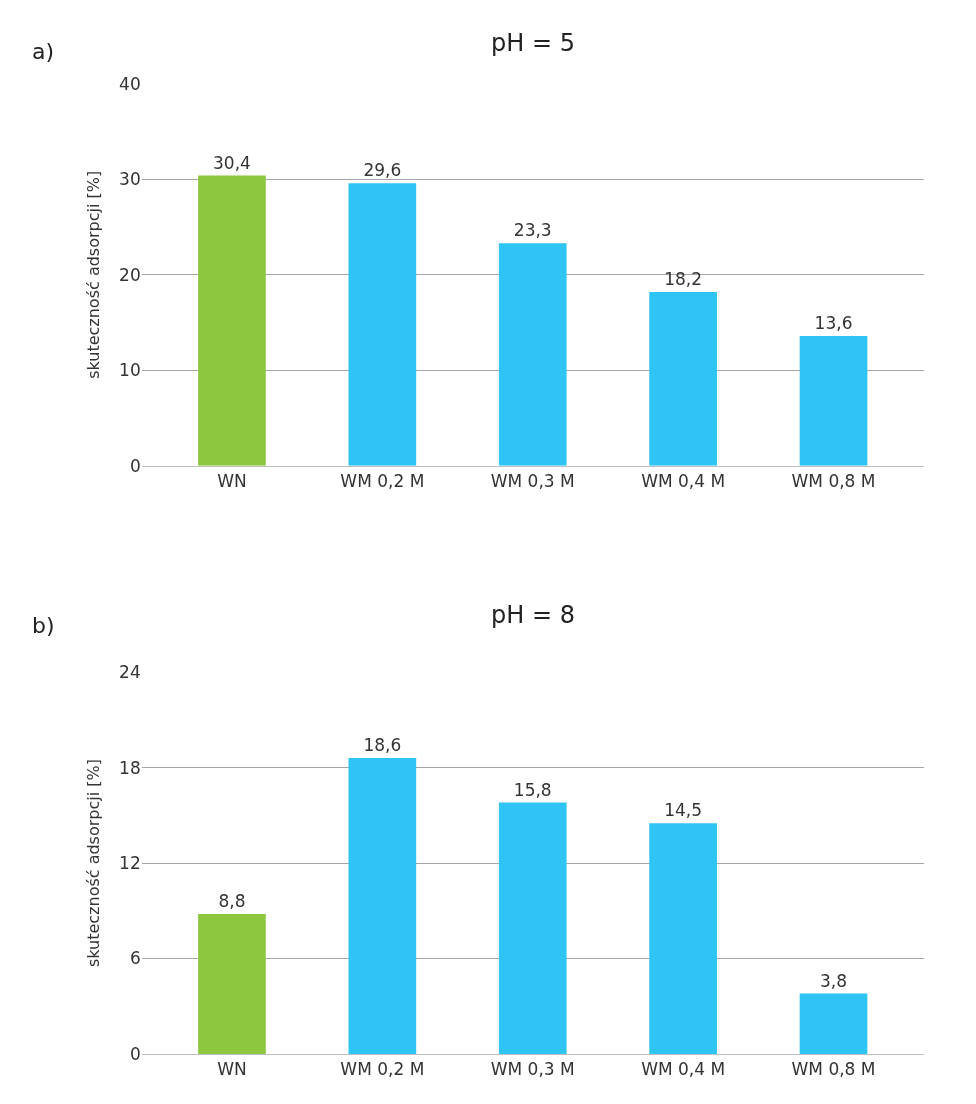 This screenshot has width=976, height=1104. Describe the element at coordinates (130, 672) in the screenshot. I see `y-tick-label: 24` at that location.